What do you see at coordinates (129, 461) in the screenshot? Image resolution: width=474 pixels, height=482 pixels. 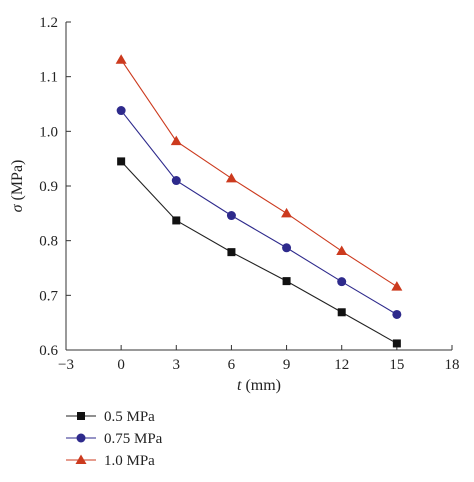 I see `legend-label: 1.0 MPa` at bounding box center [129, 461].